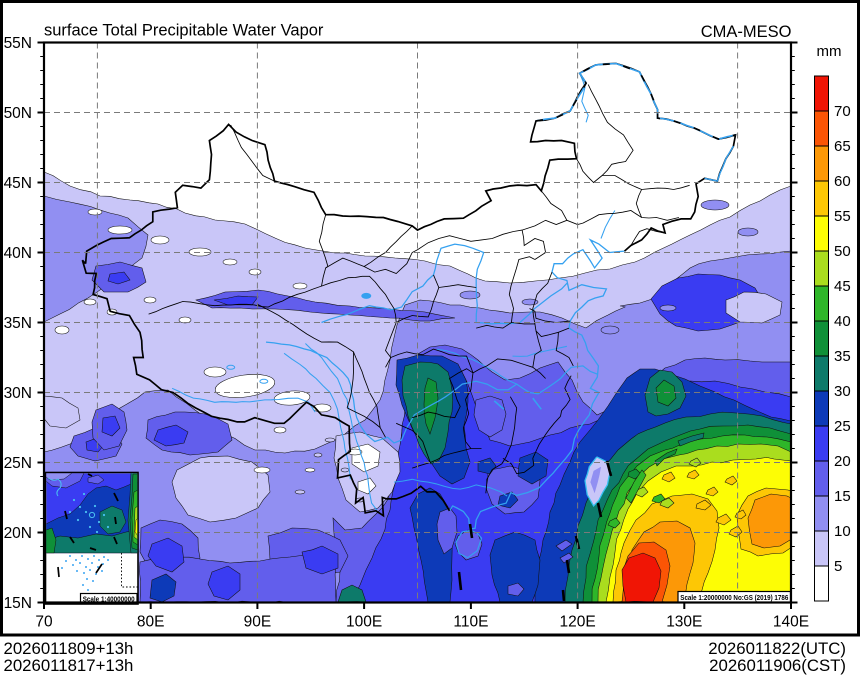 This screenshot has height=682, width=860. Describe the element at coordinates (842, 496) in the screenshot. I see `svg-text: 15` at that location.